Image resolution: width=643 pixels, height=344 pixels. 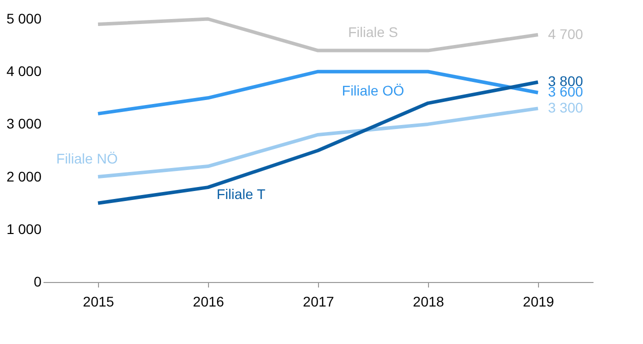 I want to click on y-tick-label: 0, so click(x=38, y=282).